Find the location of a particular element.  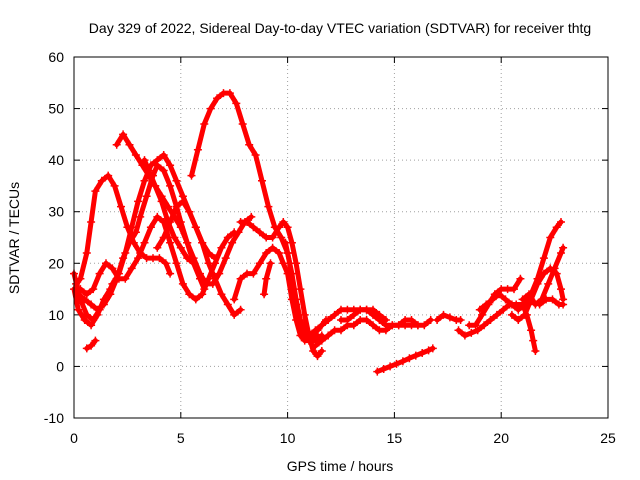

y-tick-label: -10 is located at coordinates (54, 418).